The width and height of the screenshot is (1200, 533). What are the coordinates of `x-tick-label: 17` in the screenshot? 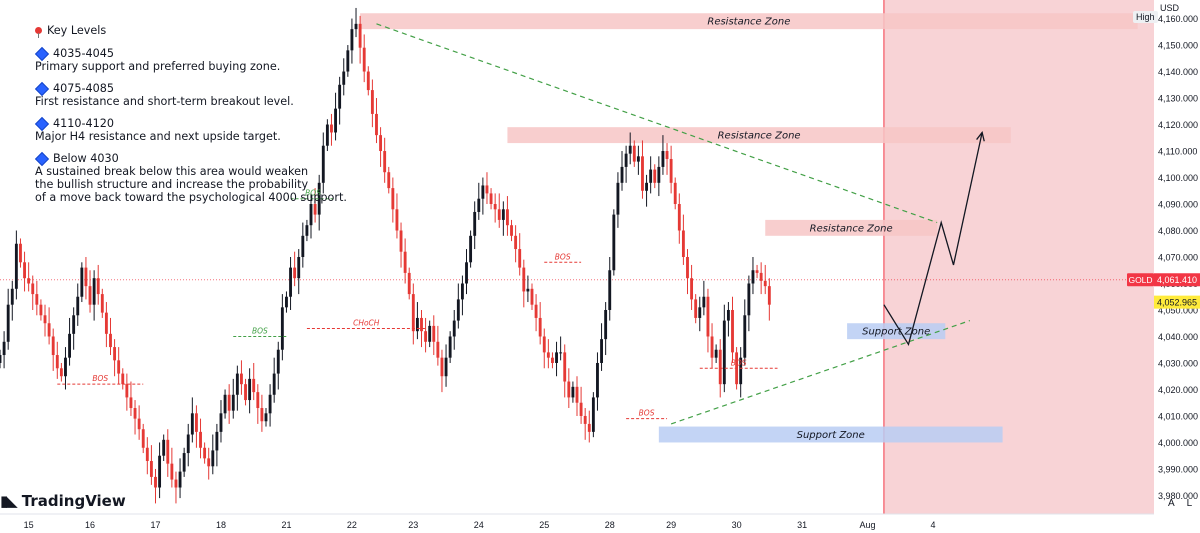 It's located at (155, 525).